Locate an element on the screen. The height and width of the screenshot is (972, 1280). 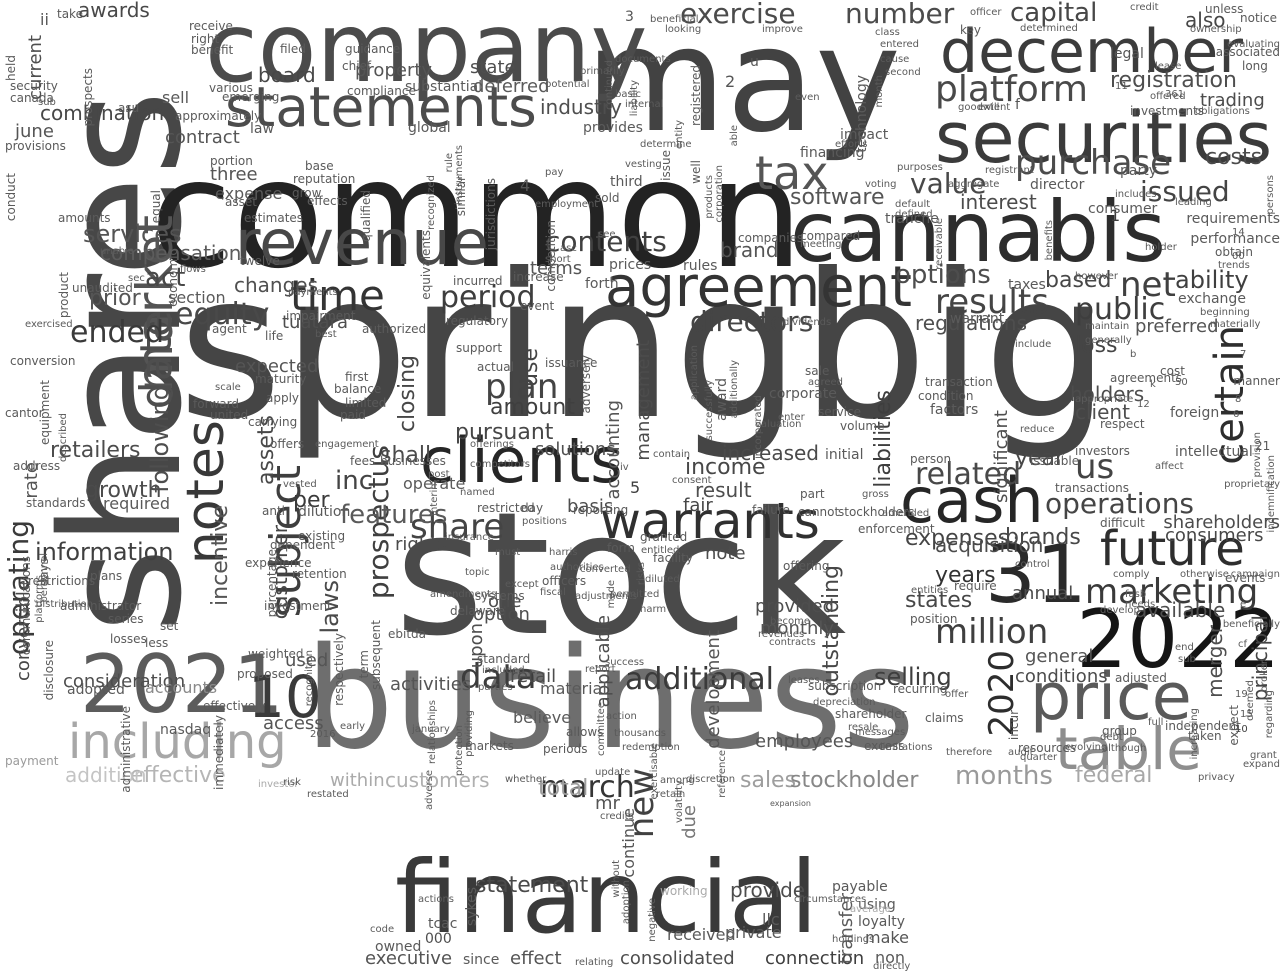
cloud-word: contents is located at coordinates (606, 241).